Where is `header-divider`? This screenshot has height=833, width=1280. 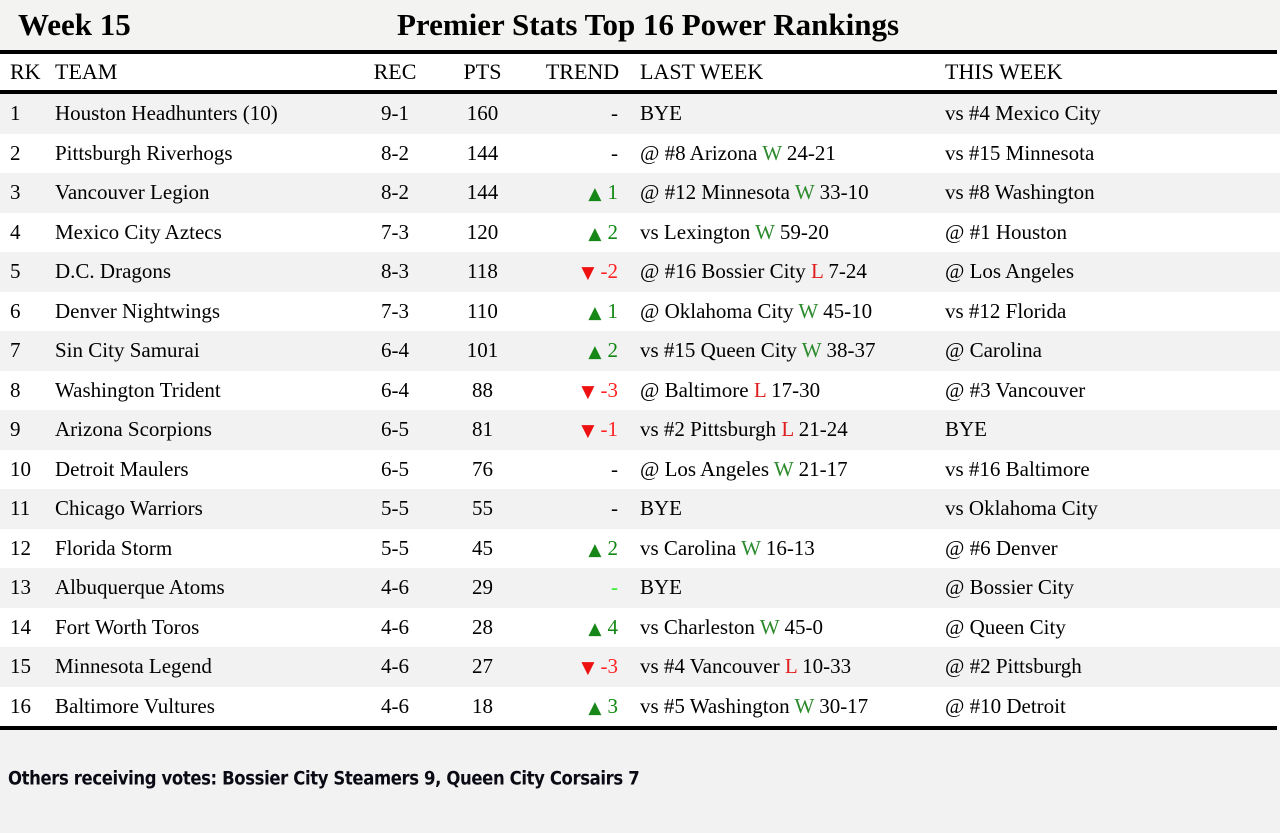 header-divider is located at coordinates (638, 92).